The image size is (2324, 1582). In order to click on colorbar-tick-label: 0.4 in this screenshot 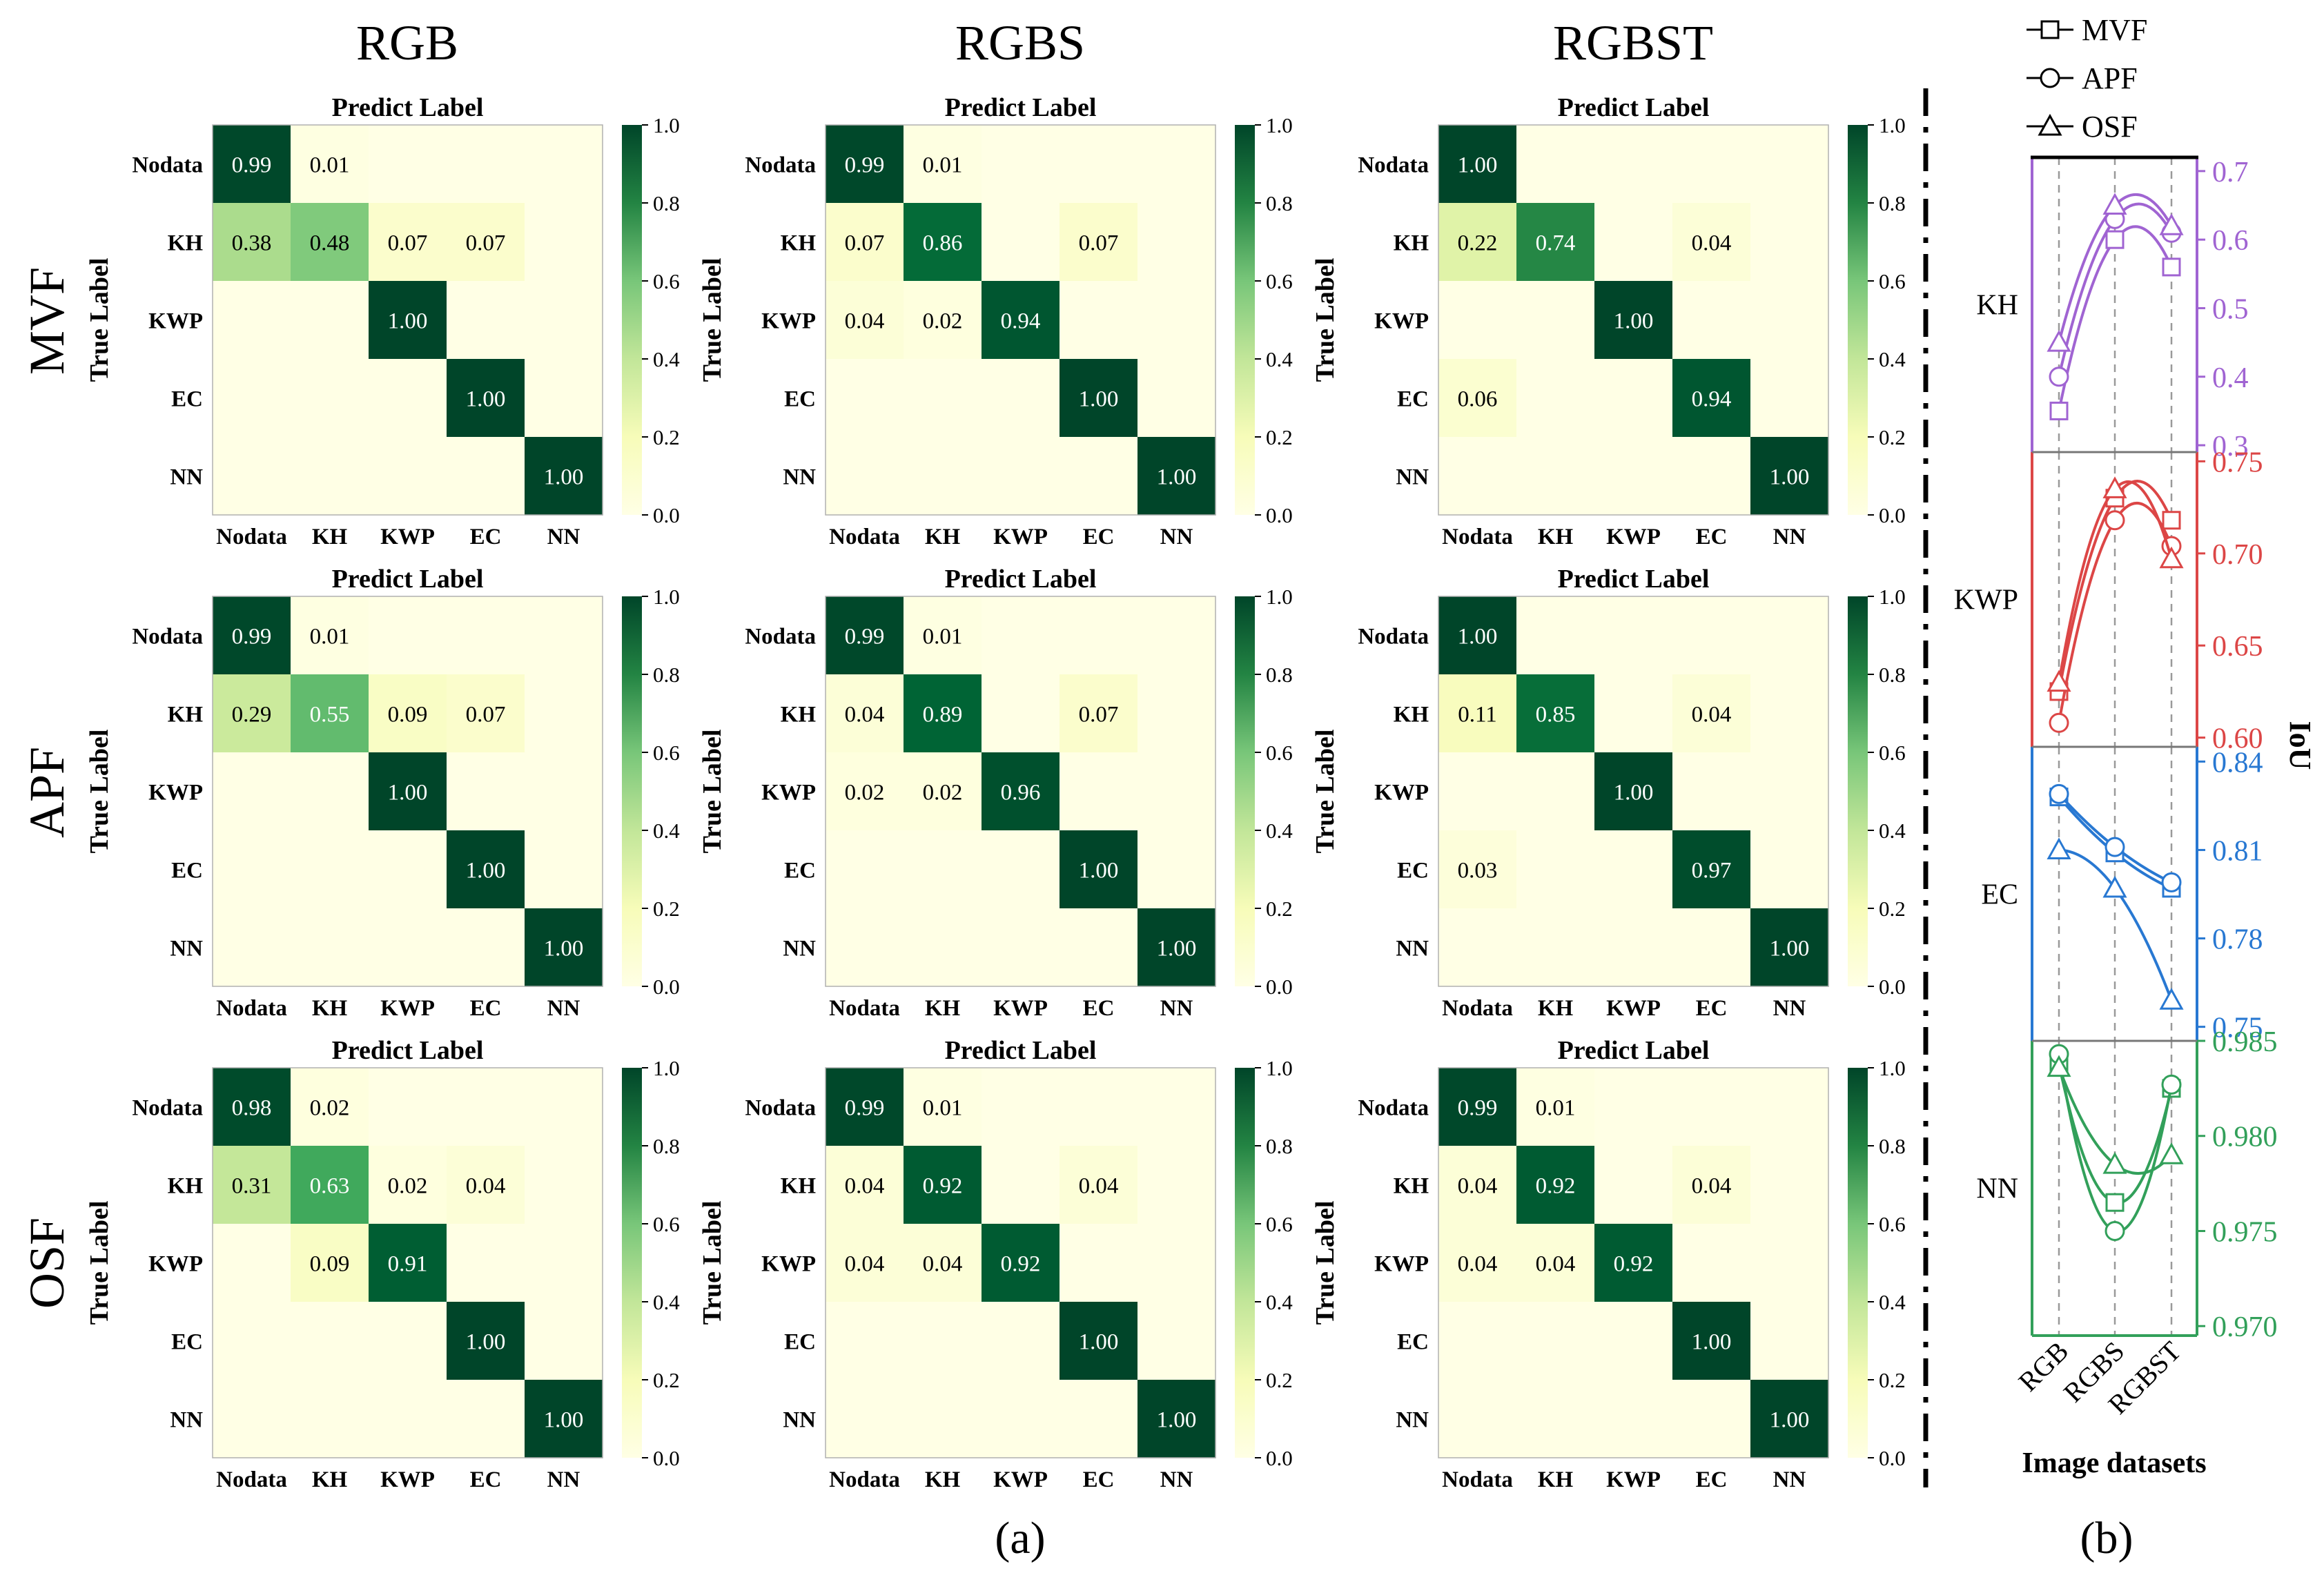, I will do `click(666, 359)`.